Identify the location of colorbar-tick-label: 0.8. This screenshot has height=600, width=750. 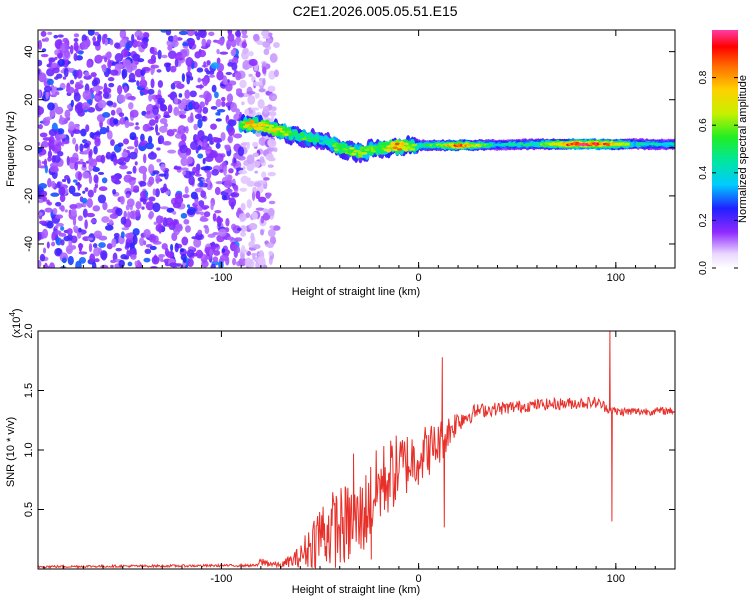
(703, 77).